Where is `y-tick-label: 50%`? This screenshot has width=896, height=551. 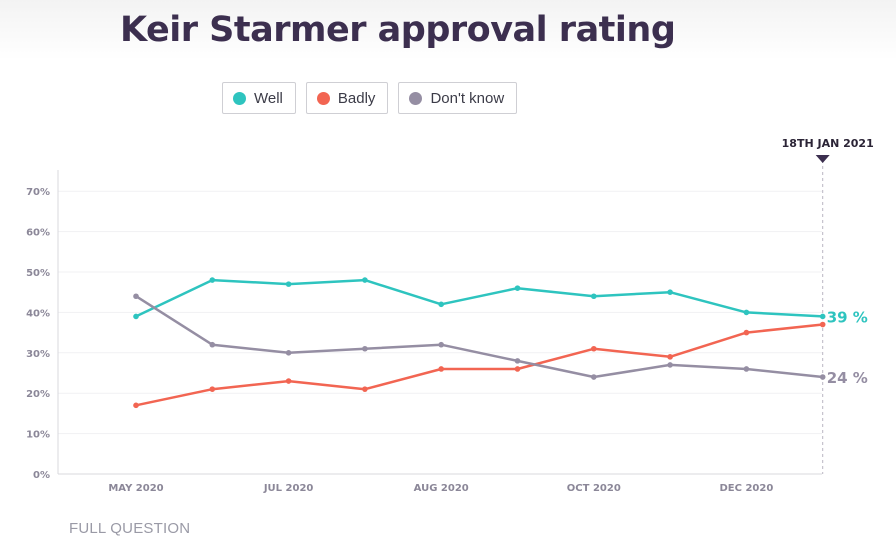
y-tick-label: 50% is located at coordinates (38, 273).